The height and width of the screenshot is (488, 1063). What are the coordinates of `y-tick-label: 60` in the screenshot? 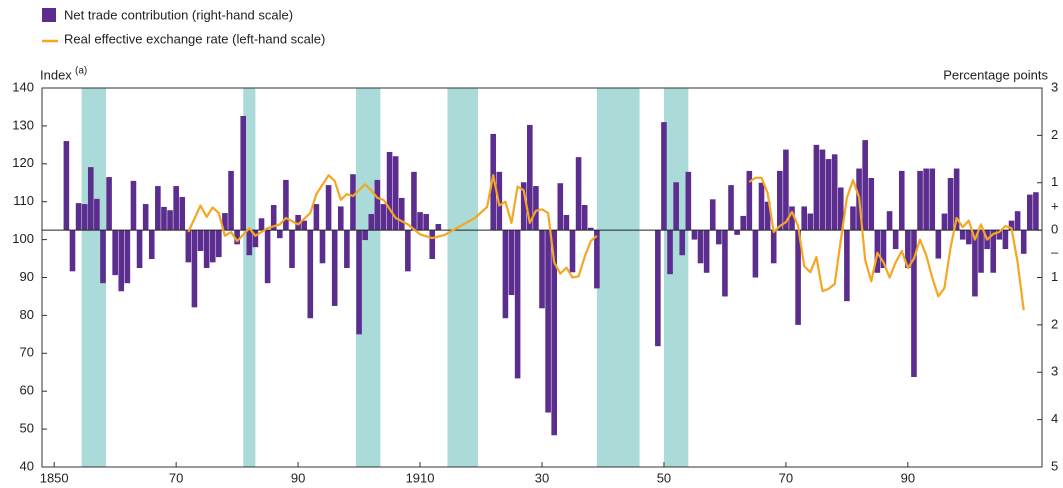 It's located at (27, 390).